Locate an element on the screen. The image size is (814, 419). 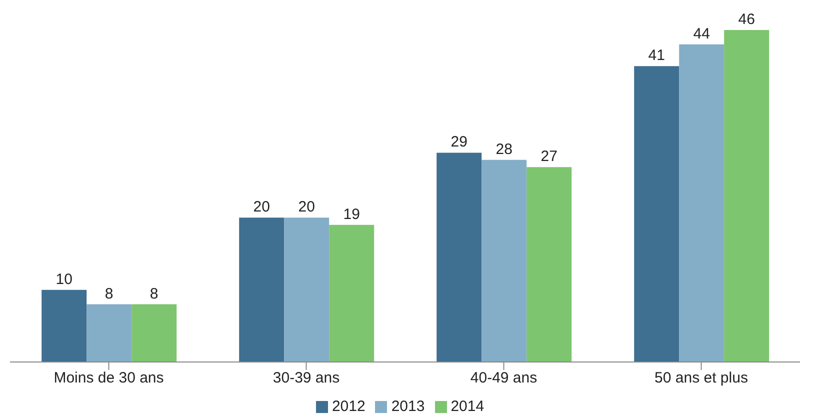
legend-label: 2012 is located at coordinates (349, 406).